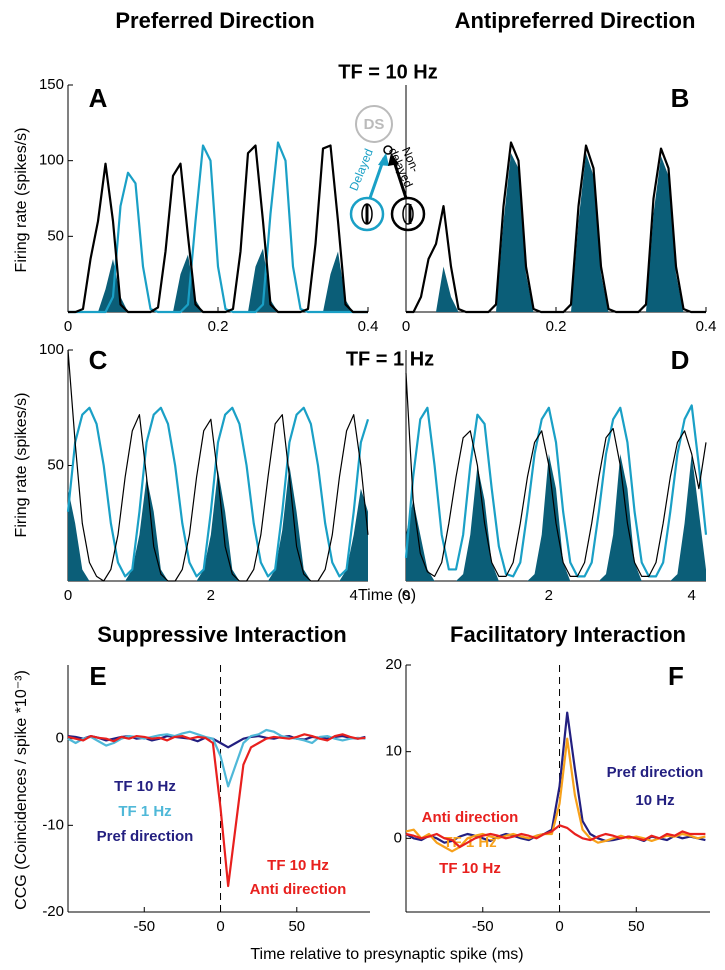 This screenshot has width=725, height=970. I want to click on ds-node, so click(374, 124).